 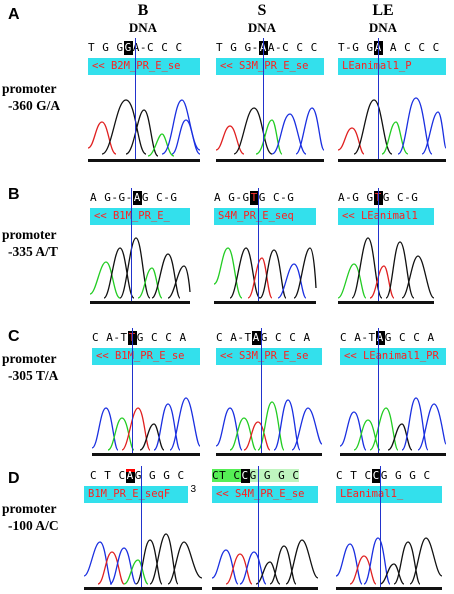 What do you see at coordinates (193, 489) in the screenshot?
I see `superscript-label: 3` at bounding box center [193, 489].